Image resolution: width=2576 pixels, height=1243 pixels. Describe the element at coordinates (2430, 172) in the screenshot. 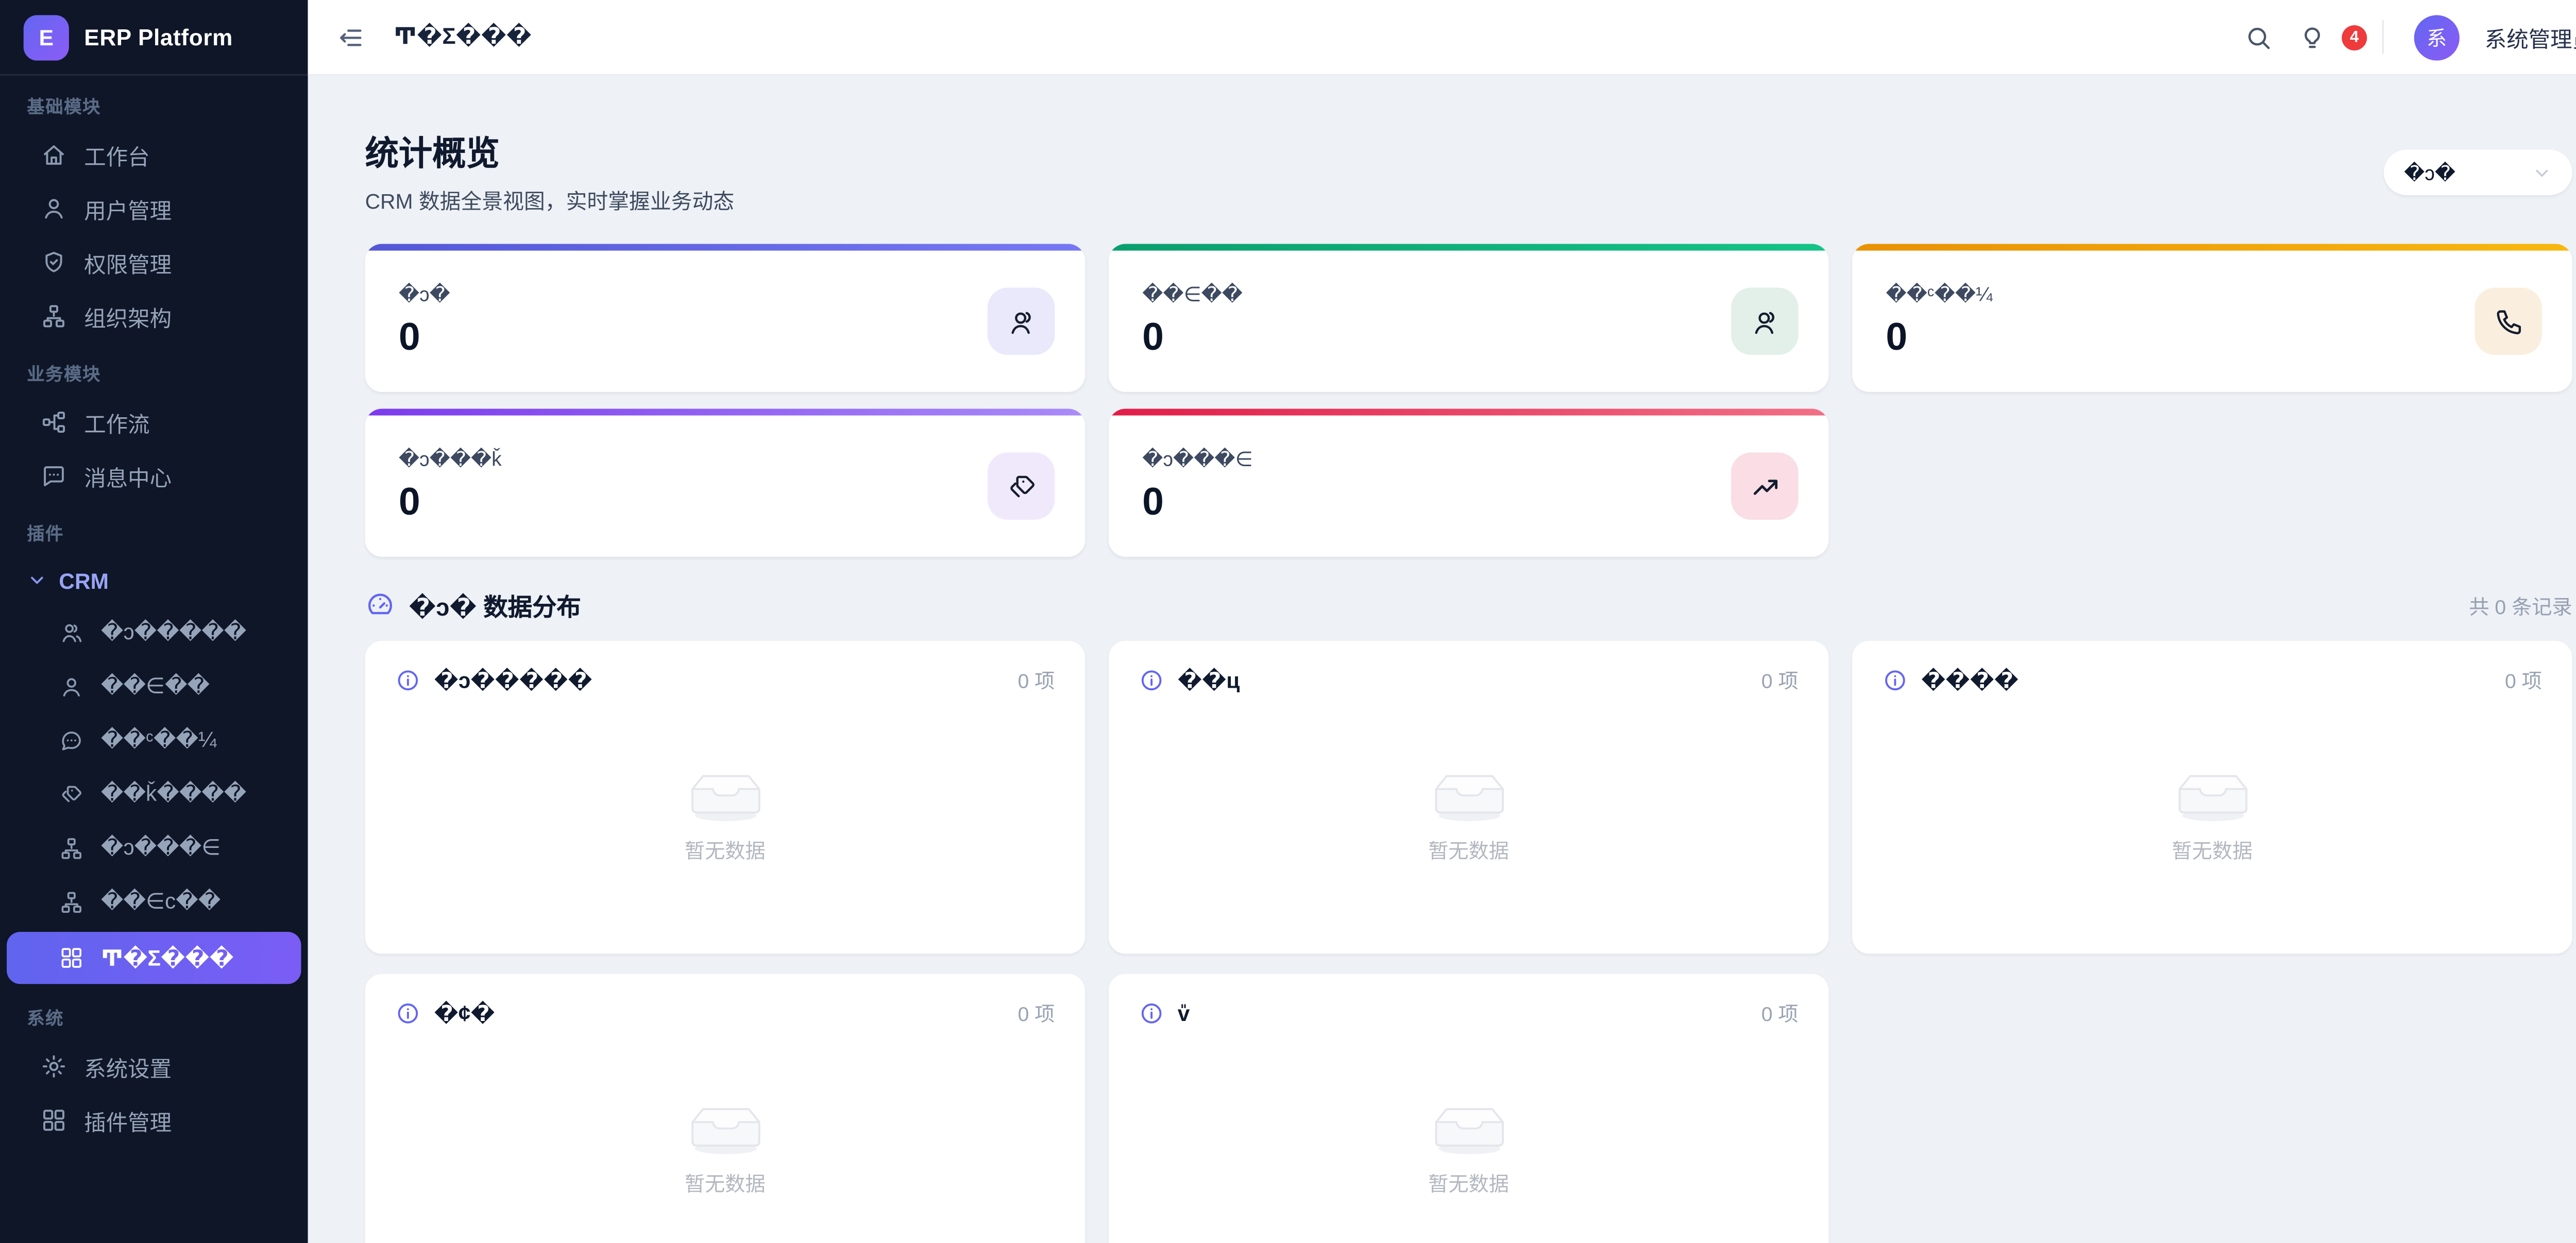

I see `filter-select-value: �ɔ�` at that location.